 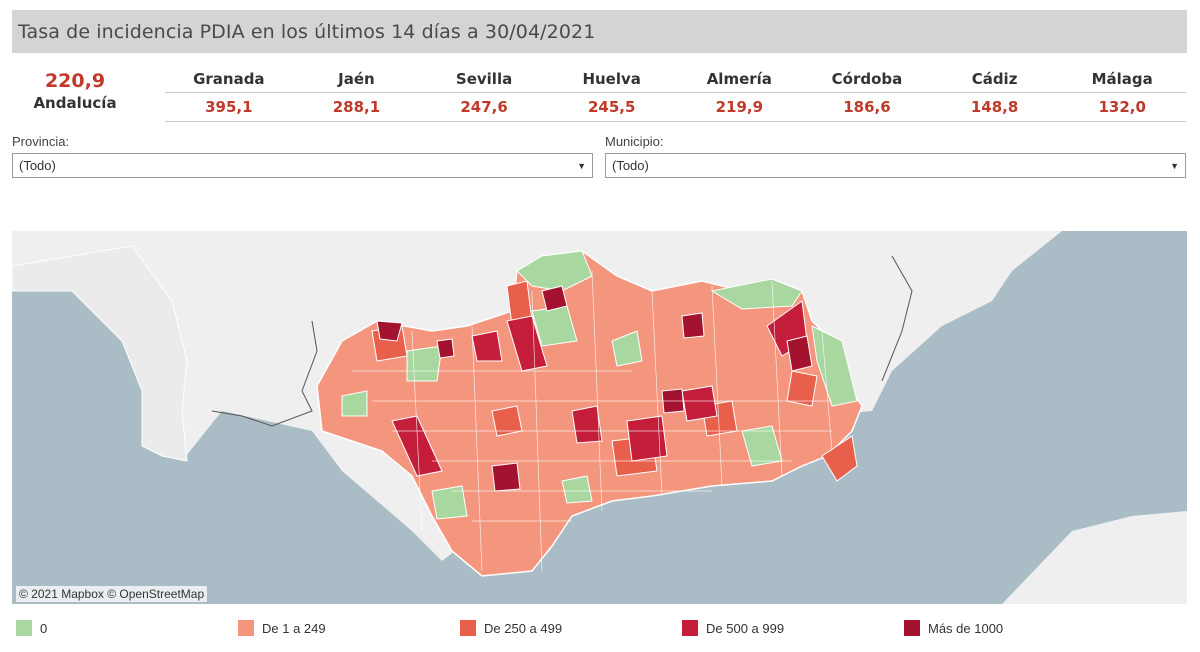 I want to click on legend-label: De 1 a 249, so click(x=294, y=628).